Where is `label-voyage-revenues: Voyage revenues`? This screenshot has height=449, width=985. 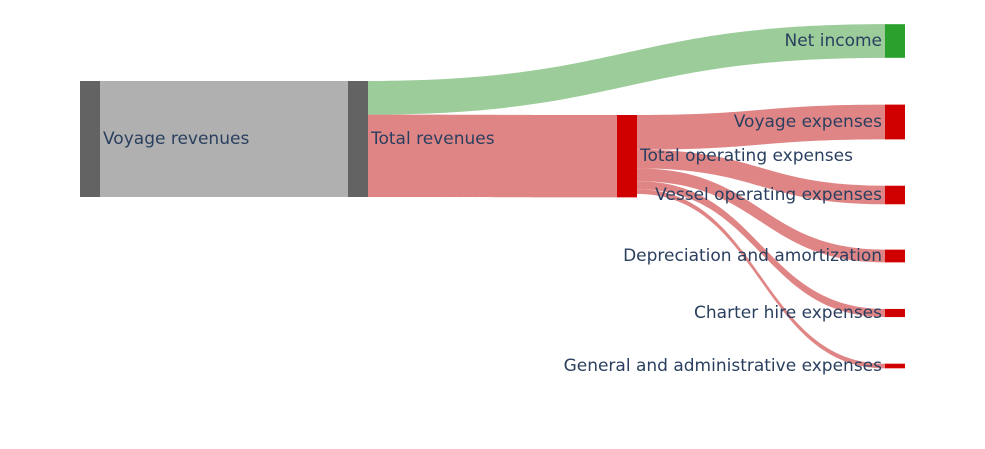
label-voyage-revenues: Voyage revenues is located at coordinates (176, 139).